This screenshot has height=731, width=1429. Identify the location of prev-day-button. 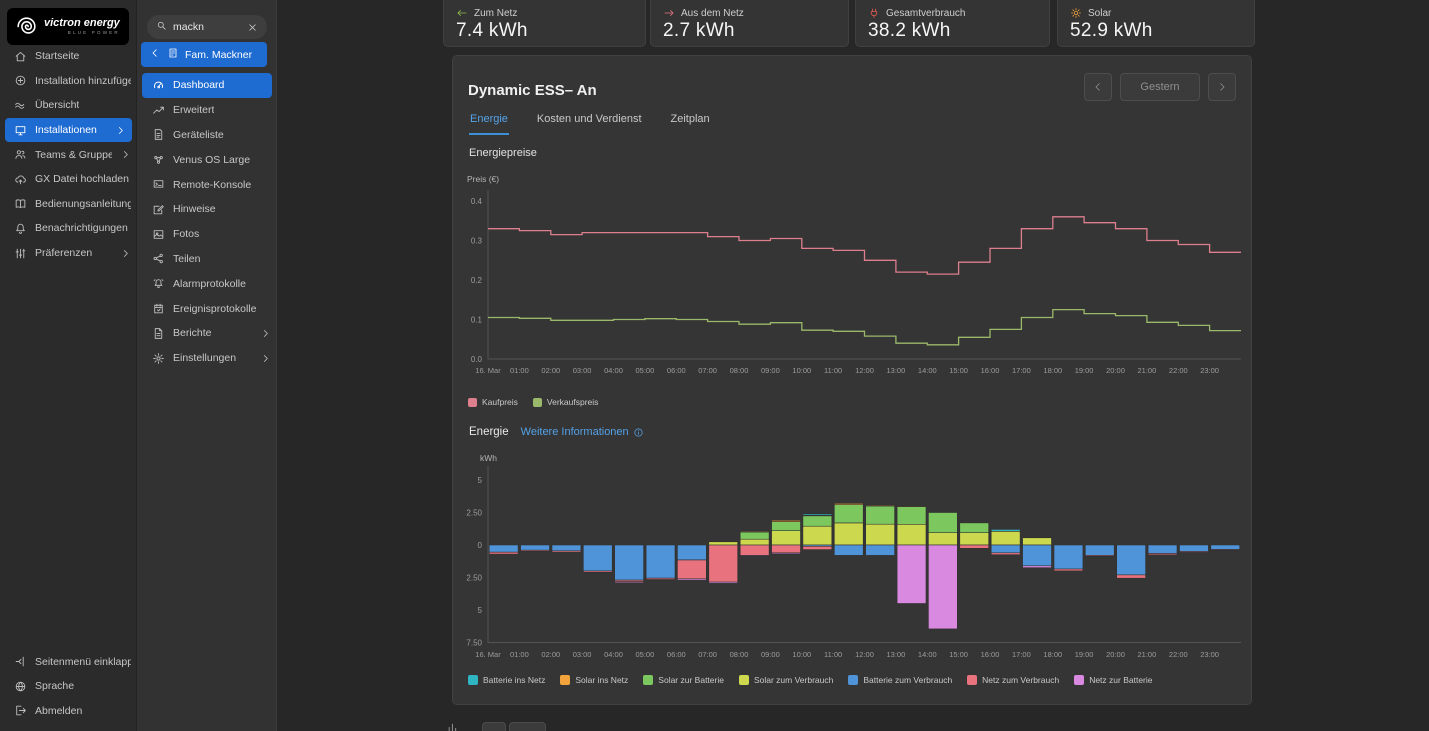
(1098, 87).